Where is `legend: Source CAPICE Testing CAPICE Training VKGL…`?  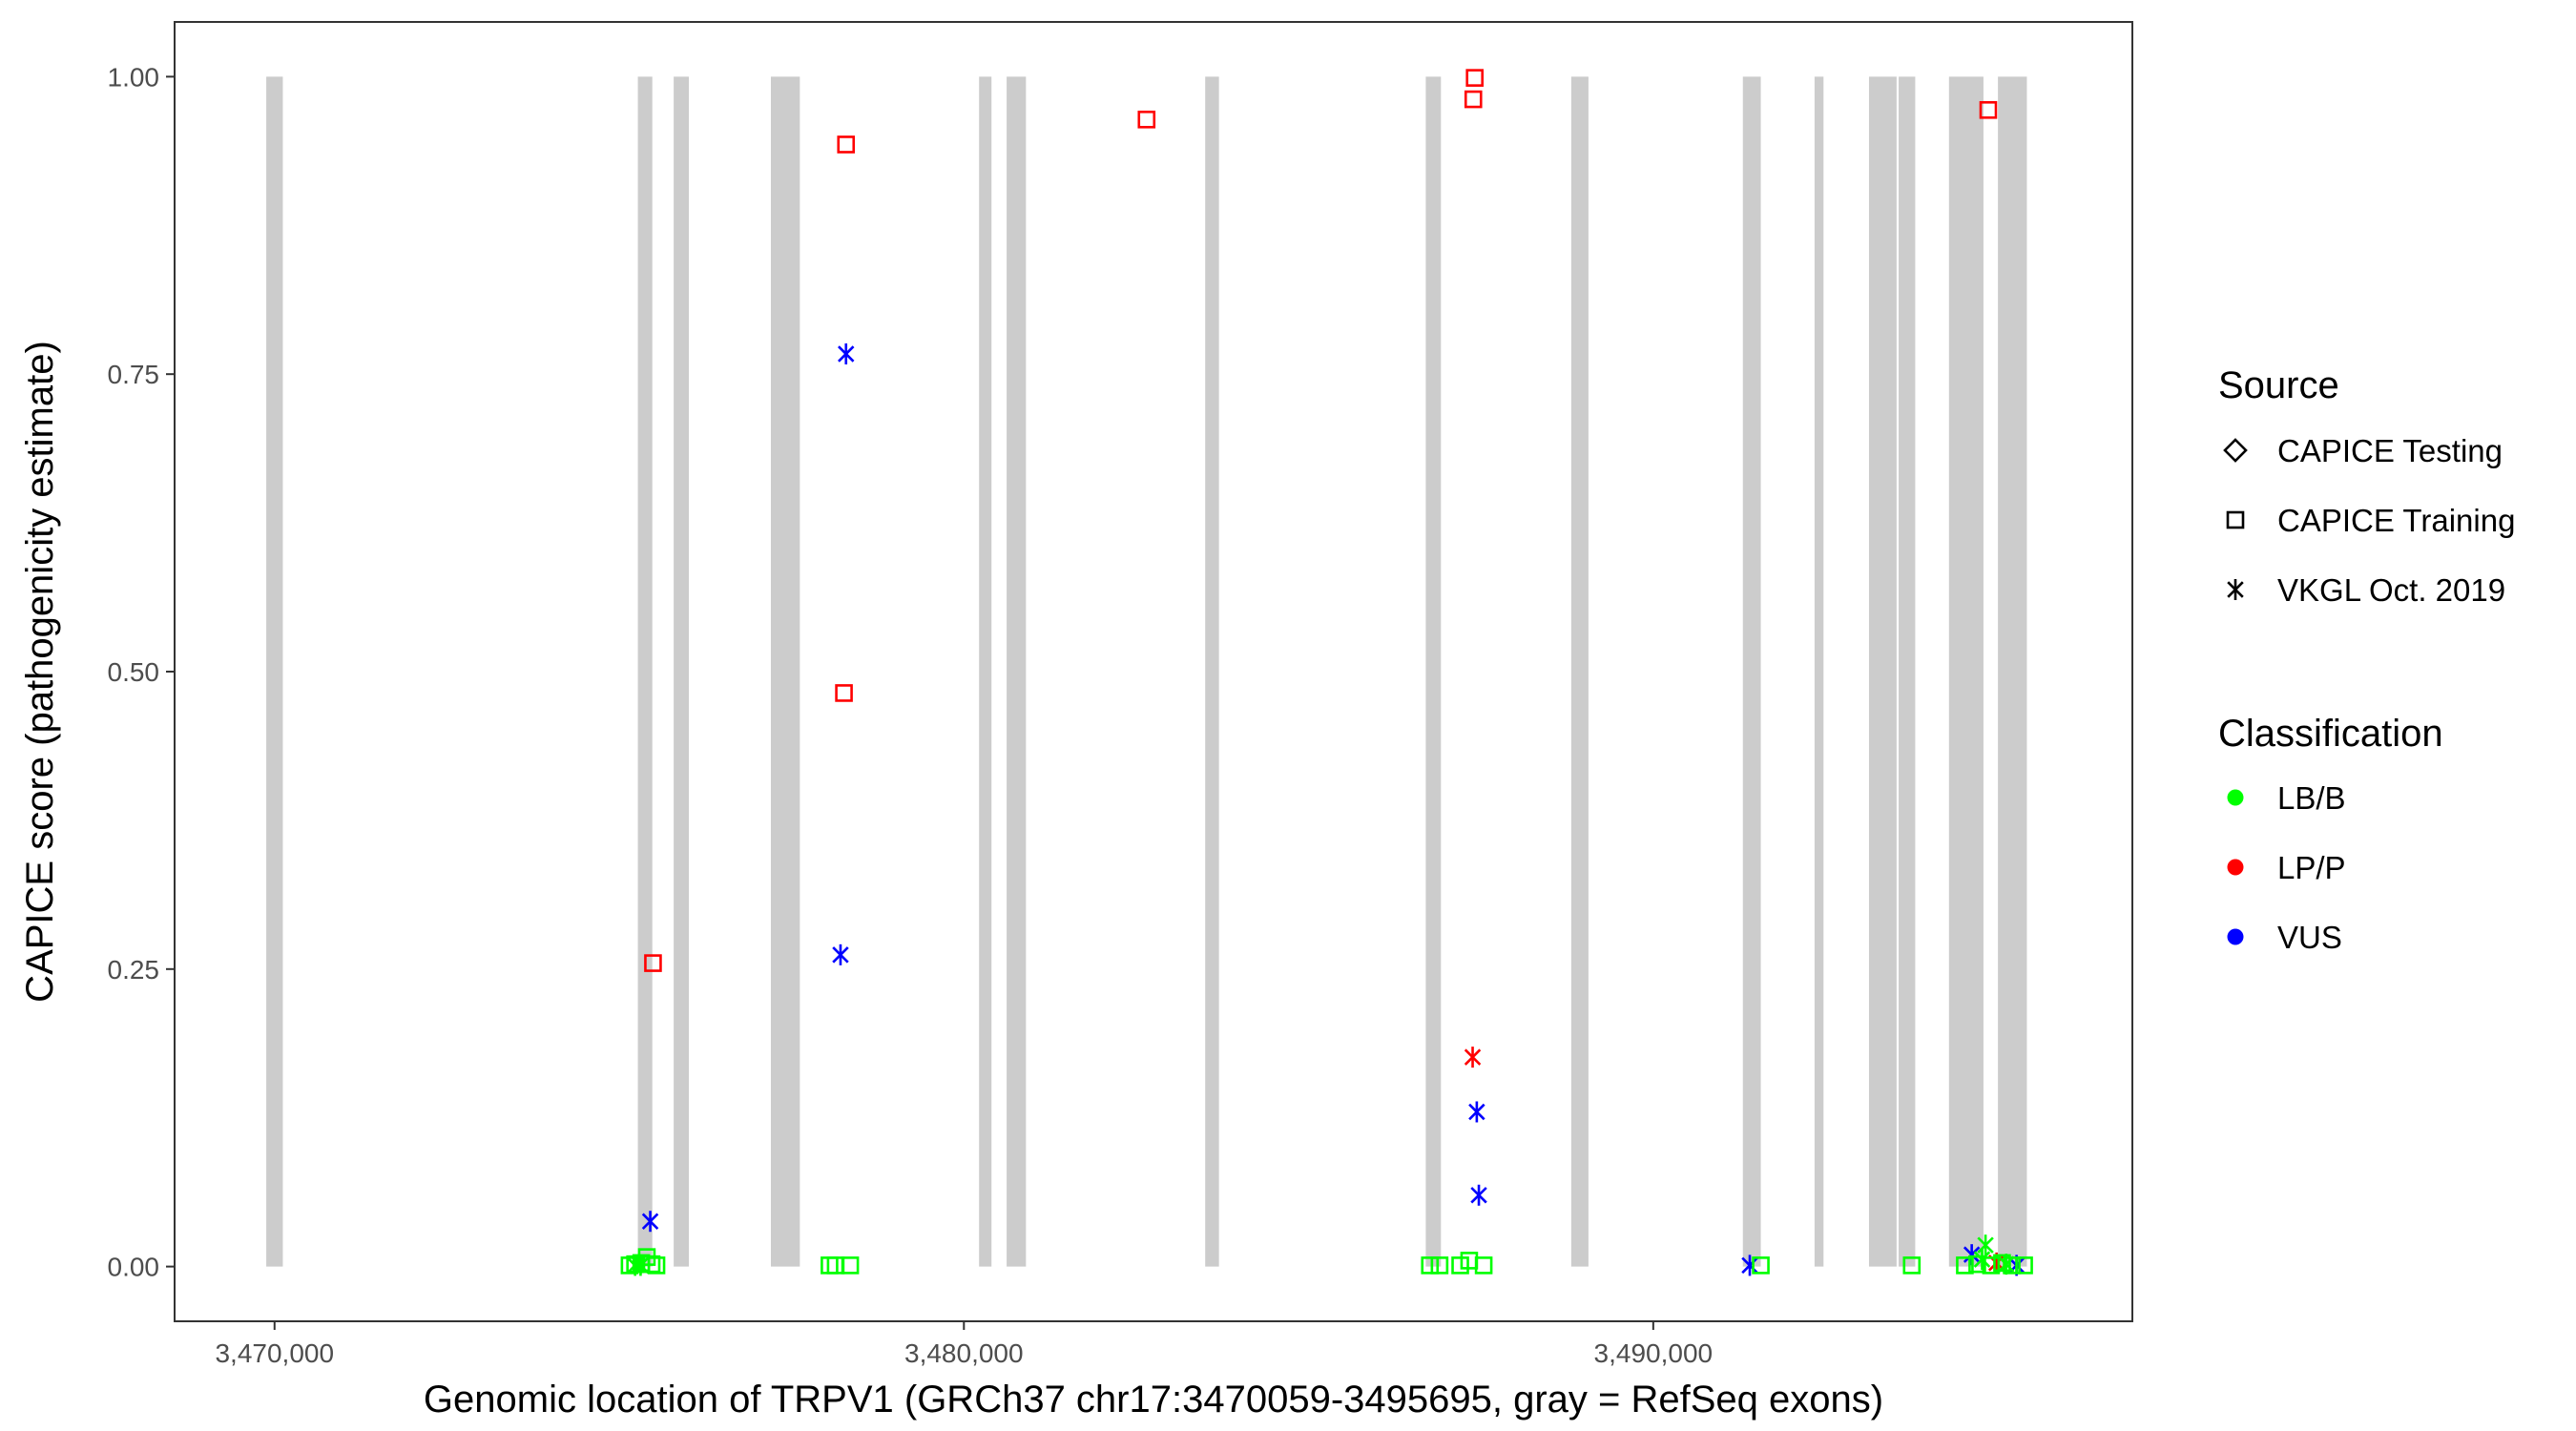
legend: Source CAPICE Testing CAPICE Training VKGL… is located at coordinates (2366, 659).